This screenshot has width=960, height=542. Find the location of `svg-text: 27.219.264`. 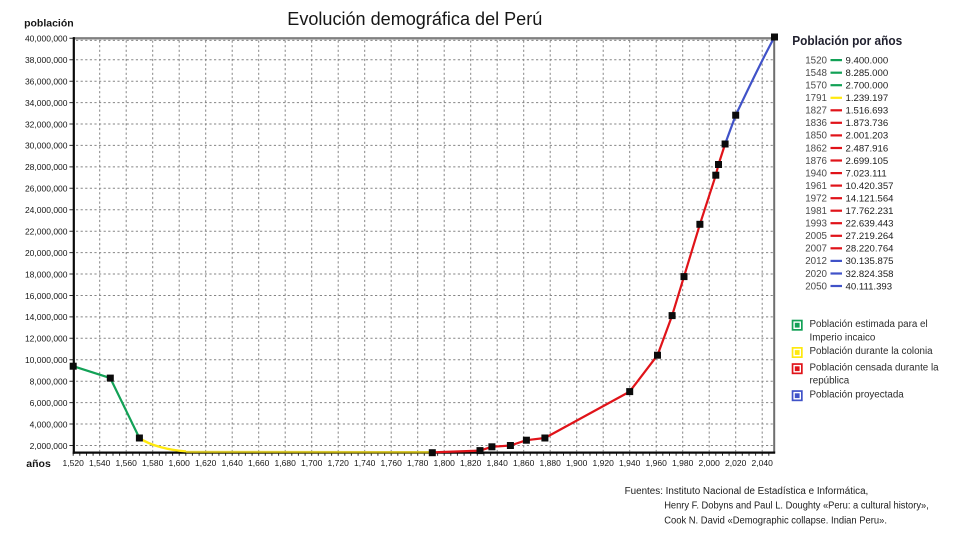

svg-text: 27.219.264 is located at coordinates (870, 236).